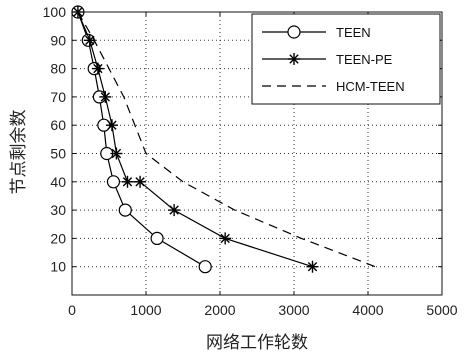 This screenshot has width=465, height=358. I want to click on legend-item: TEEN-PE, so click(327, 59).